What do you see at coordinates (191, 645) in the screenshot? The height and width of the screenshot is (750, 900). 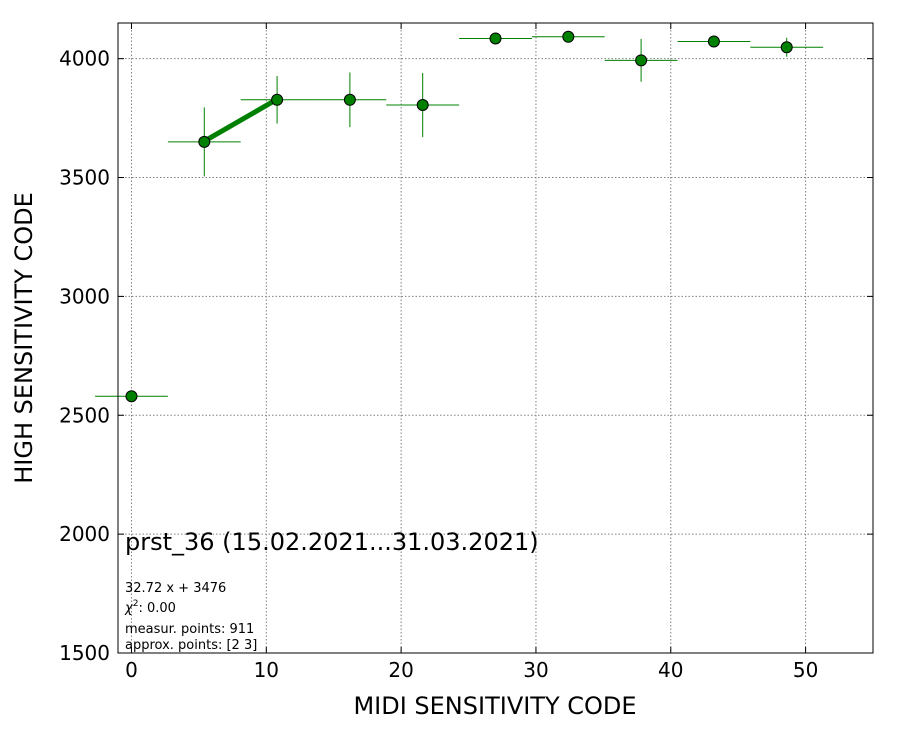 I see `annotation-approx-points: approx. points: [2 3]` at bounding box center [191, 645].